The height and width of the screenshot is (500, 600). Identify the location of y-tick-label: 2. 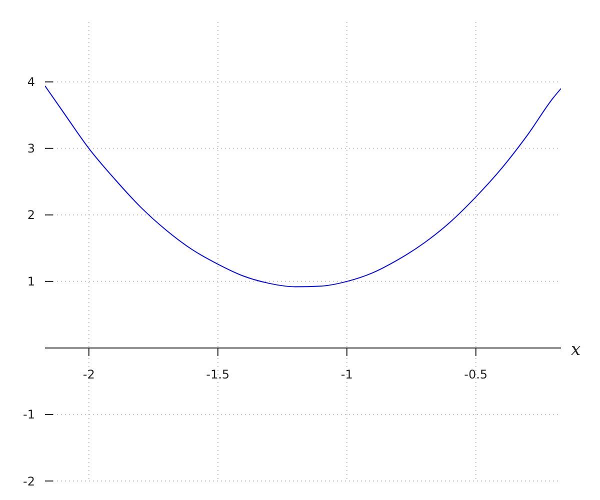
(31, 215).